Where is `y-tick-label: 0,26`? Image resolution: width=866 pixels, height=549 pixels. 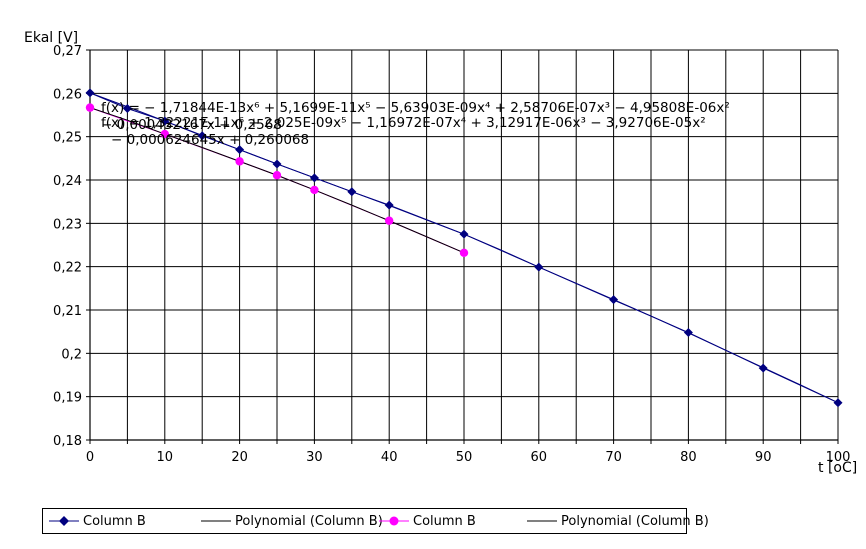 y-tick-label: 0,26 is located at coordinates (67, 94).